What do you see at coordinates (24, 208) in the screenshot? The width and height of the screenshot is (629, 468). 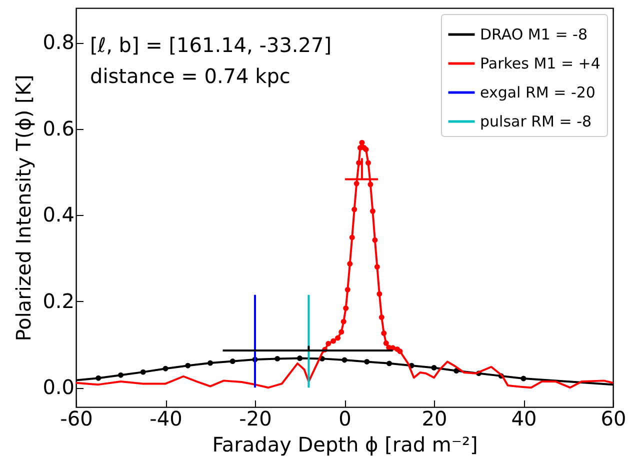 I see `y-axis-title: Polarized Intensity T(ϕ) [K]` at bounding box center [24, 208].